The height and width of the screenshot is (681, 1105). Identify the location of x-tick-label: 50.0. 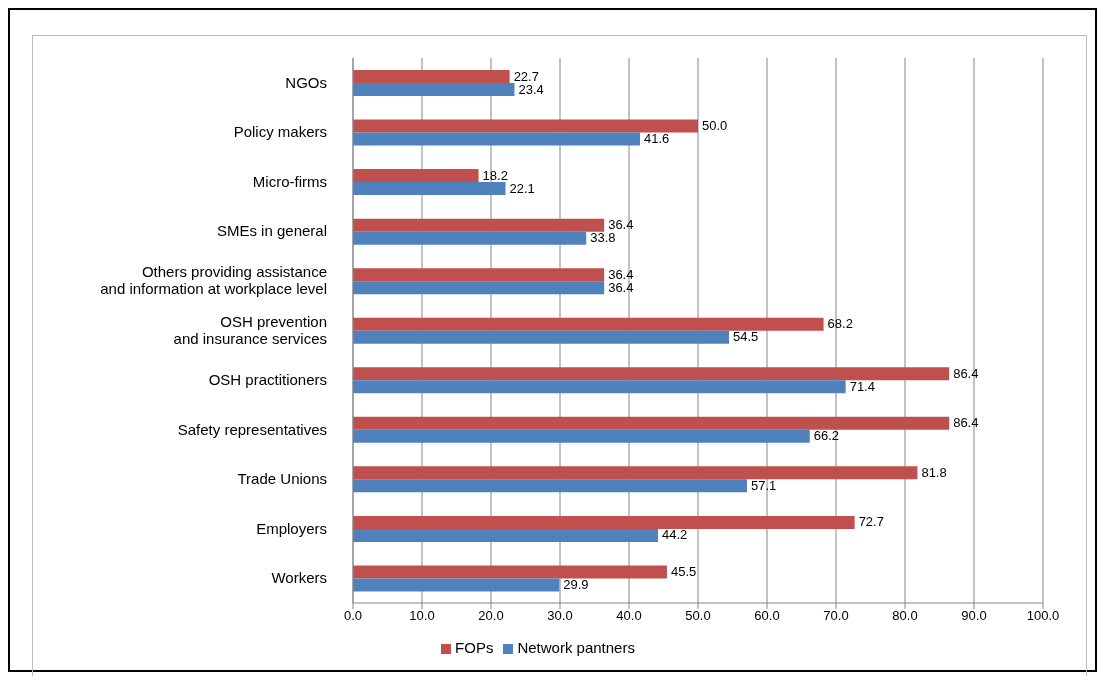
(698, 616).